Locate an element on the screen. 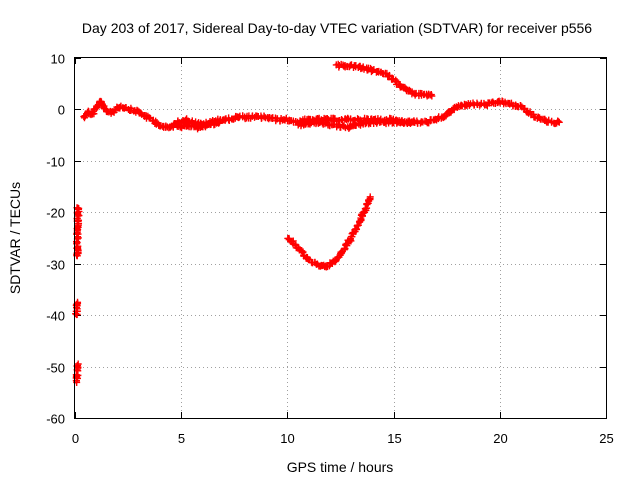 The width and height of the screenshot is (640, 480). y-tick-label: -50 is located at coordinates (55, 368).